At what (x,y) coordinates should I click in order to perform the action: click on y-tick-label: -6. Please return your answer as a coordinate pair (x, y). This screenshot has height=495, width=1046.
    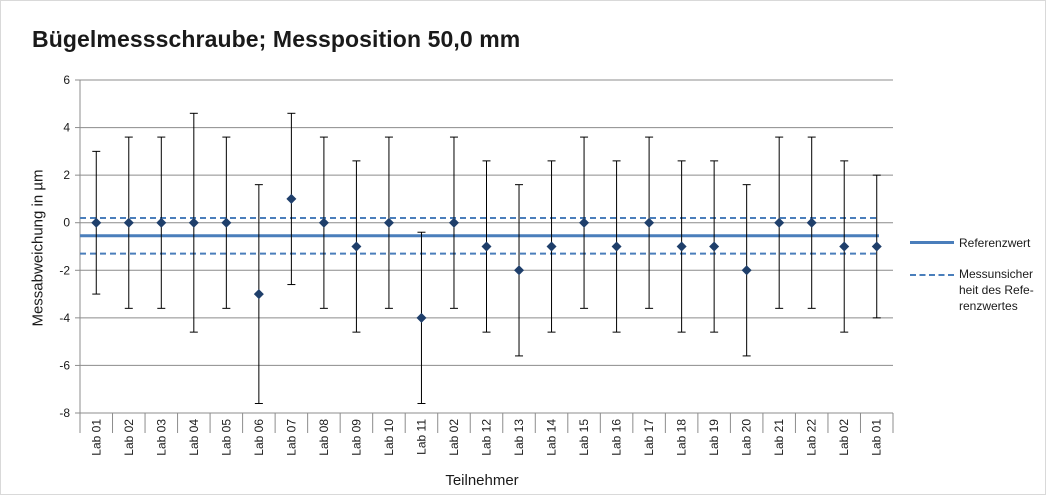
    Looking at the image, I should click on (64, 365).